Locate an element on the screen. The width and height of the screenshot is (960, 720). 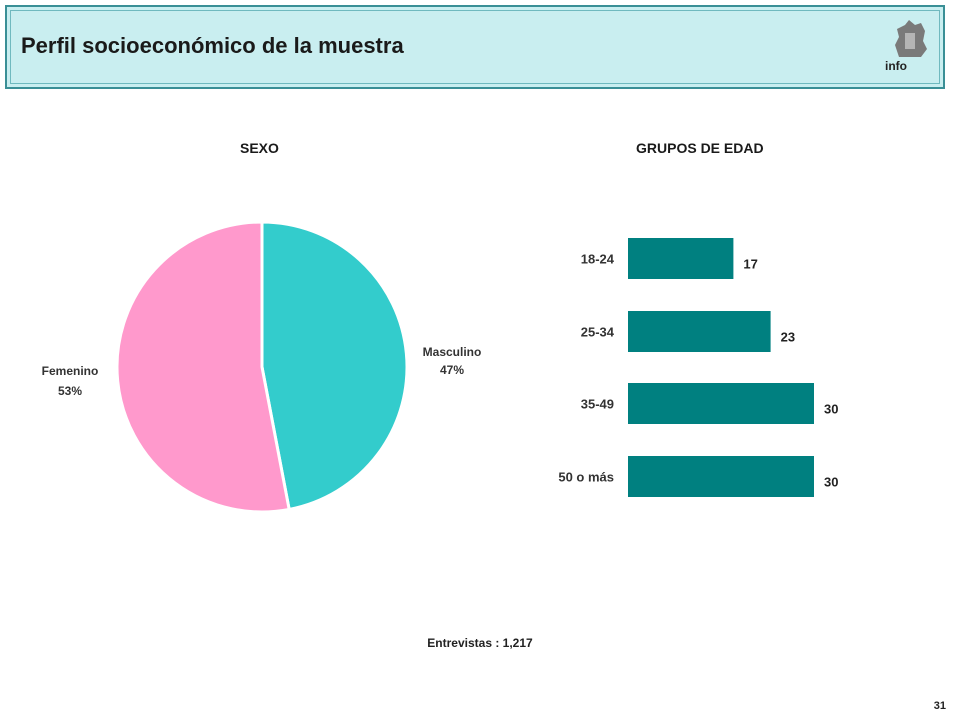
bar-category-label: 35-49 is located at coordinates (597, 404).